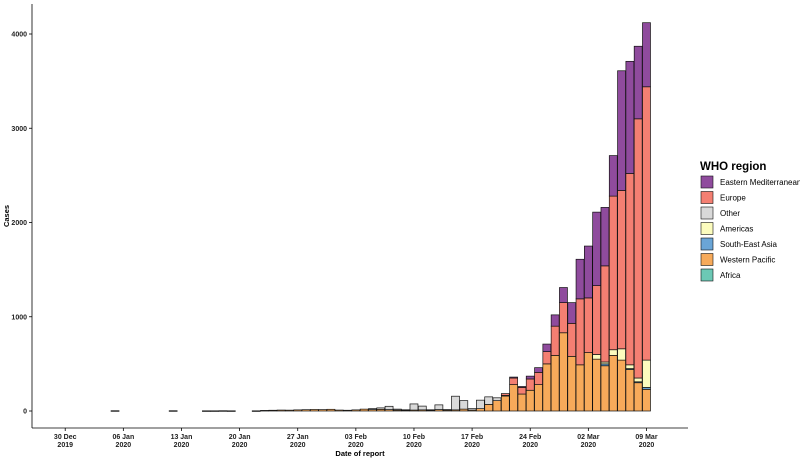 The width and height of the screenshot is (800, 473). Describe the element at coordinates (182, 437) in the screenshot. I see `x-tick-label: 13 Jan` at that location.